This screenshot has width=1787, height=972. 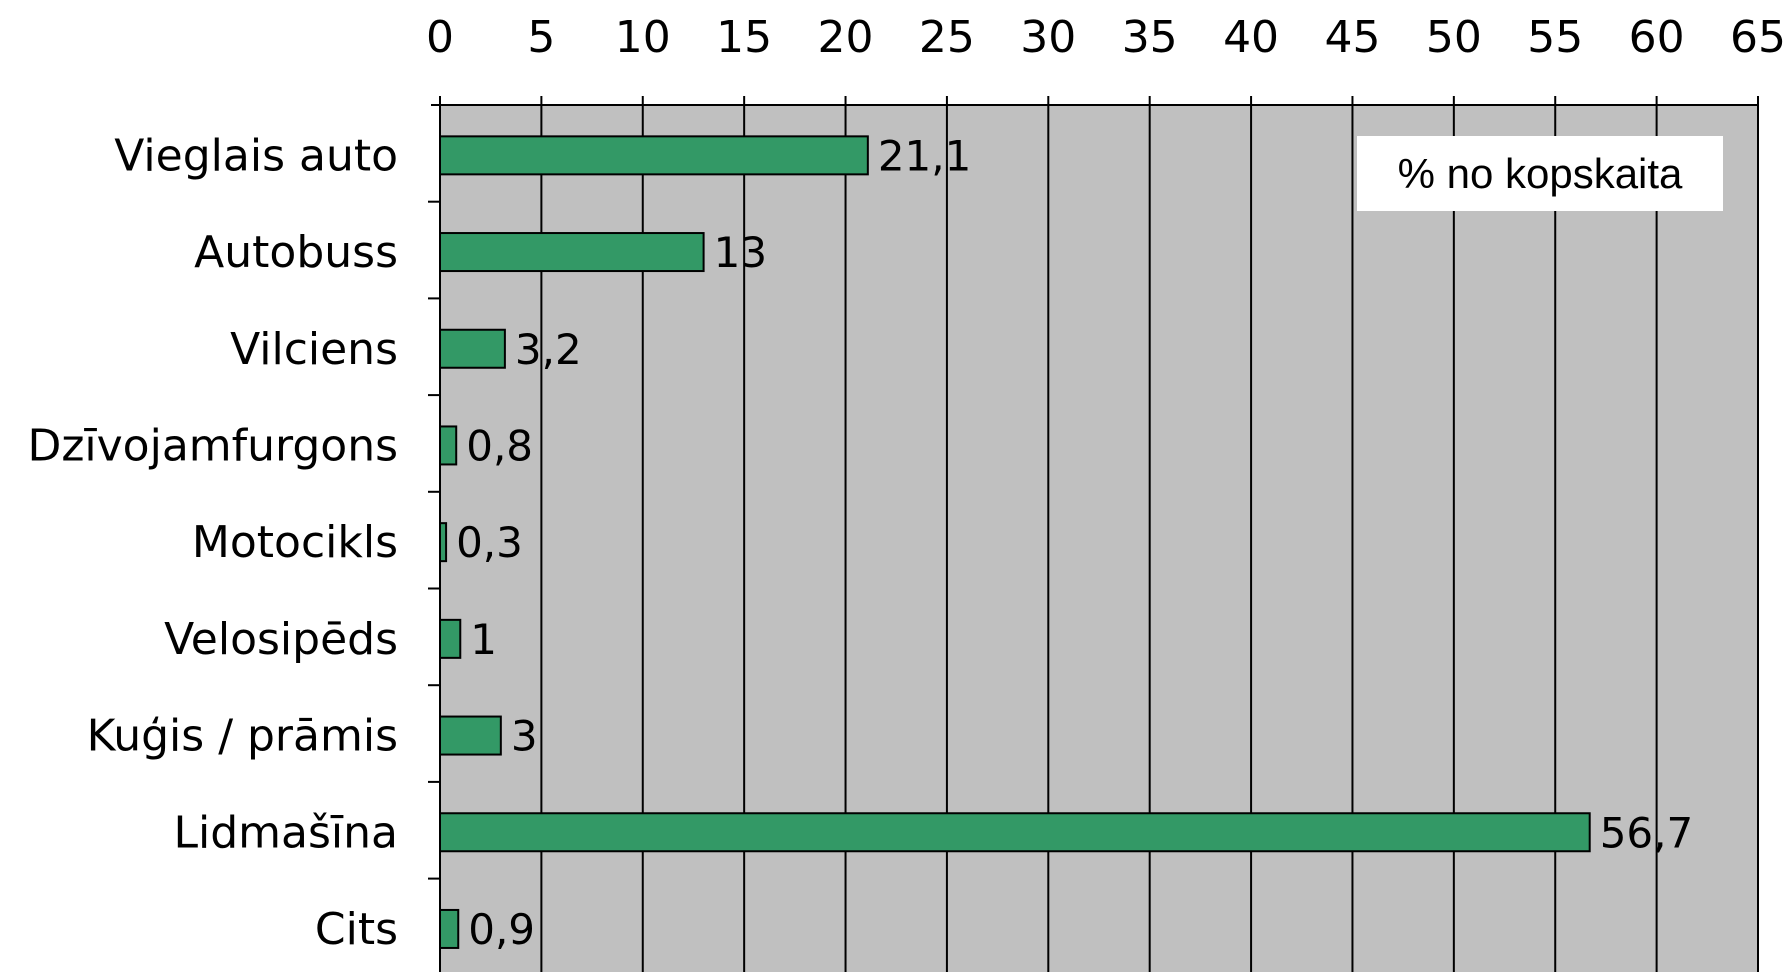 I want to click on category-label: Lidmašīna, so click(x=286, y=832).